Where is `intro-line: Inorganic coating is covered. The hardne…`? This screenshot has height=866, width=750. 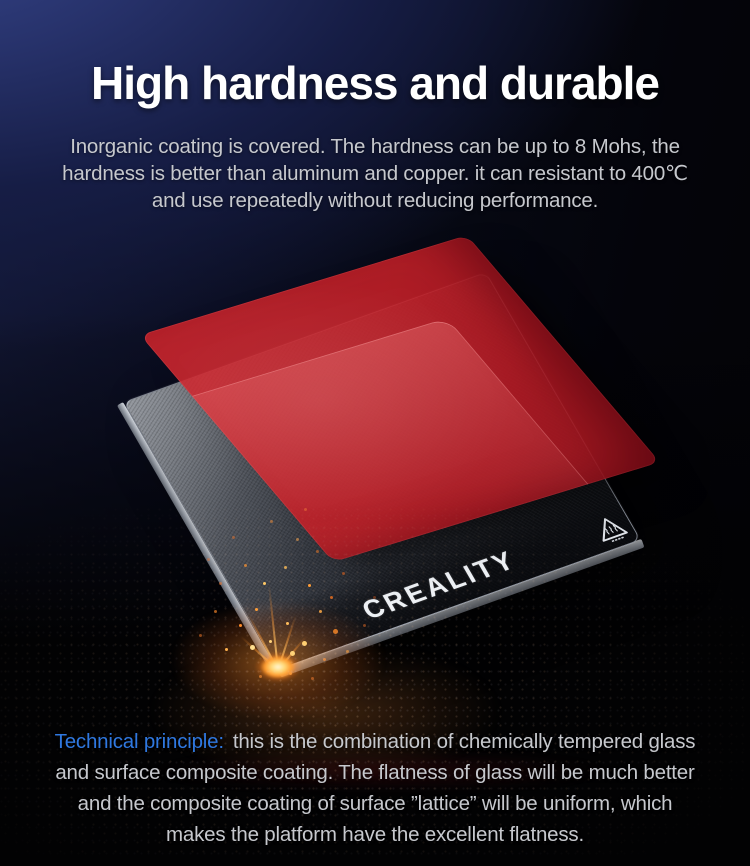 intro-line: Inorganic coating is covered. The hardne… is located at coordinates (375, 146).